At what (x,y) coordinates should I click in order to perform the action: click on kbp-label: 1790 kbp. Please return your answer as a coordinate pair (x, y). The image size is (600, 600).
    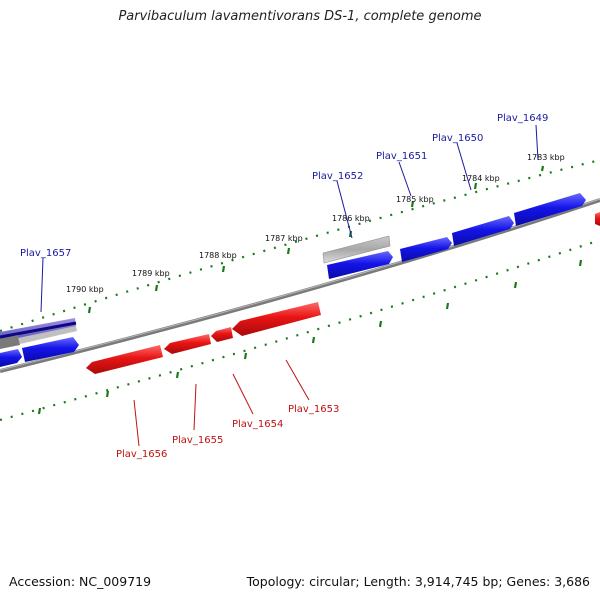
    Looking at the image, I should click on (85, 289).